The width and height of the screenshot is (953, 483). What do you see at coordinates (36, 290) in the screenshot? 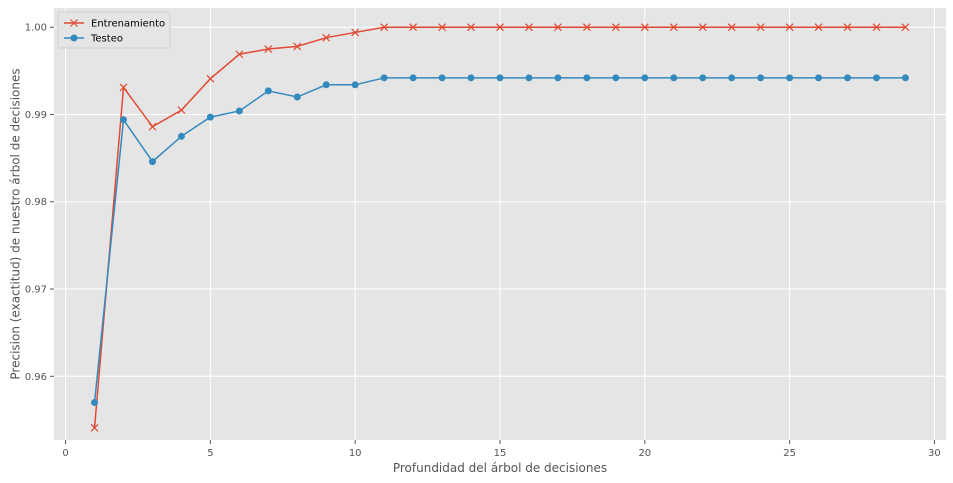
I see `y-tick-label: 0.97` at bounding box center [36, 290].